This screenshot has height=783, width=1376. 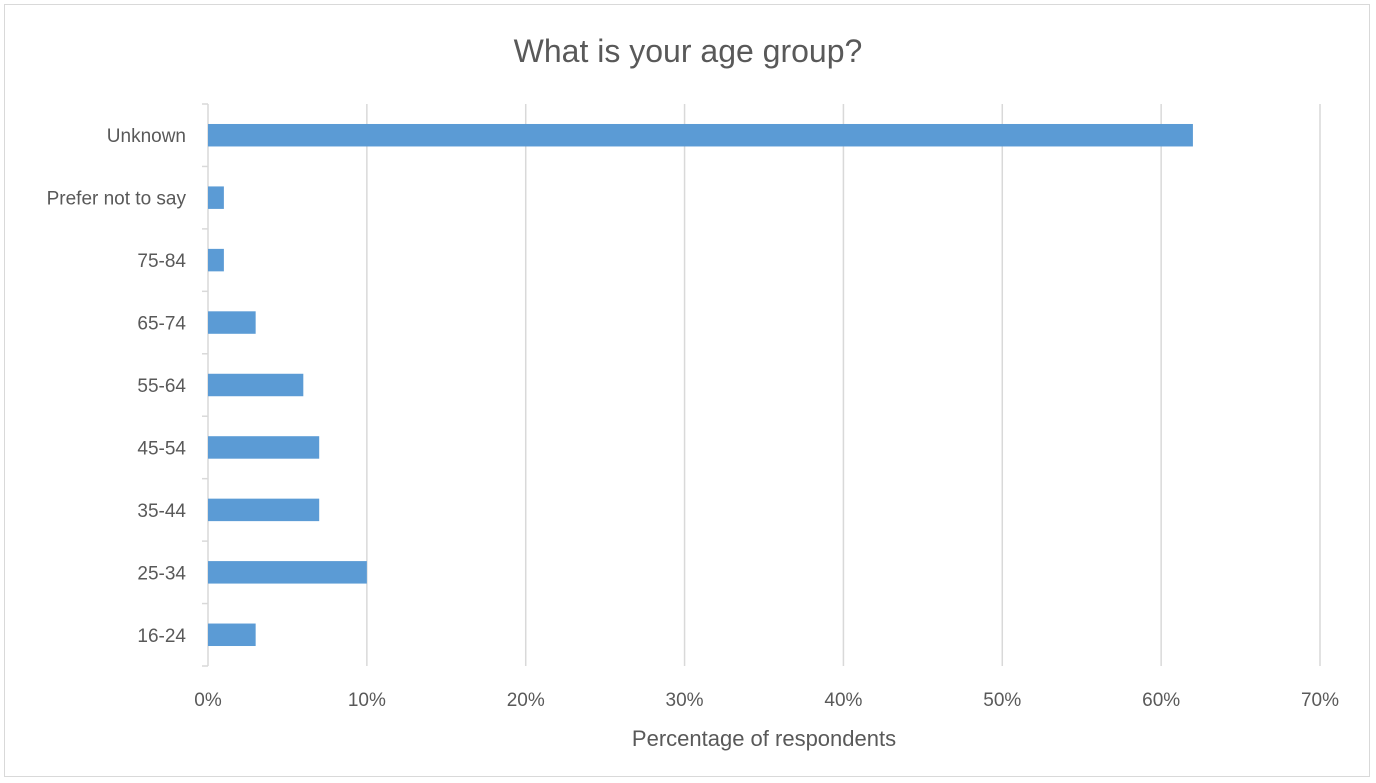 I want to click on x-axis-title: Percentage of respondents, so click(x=764, y=738).